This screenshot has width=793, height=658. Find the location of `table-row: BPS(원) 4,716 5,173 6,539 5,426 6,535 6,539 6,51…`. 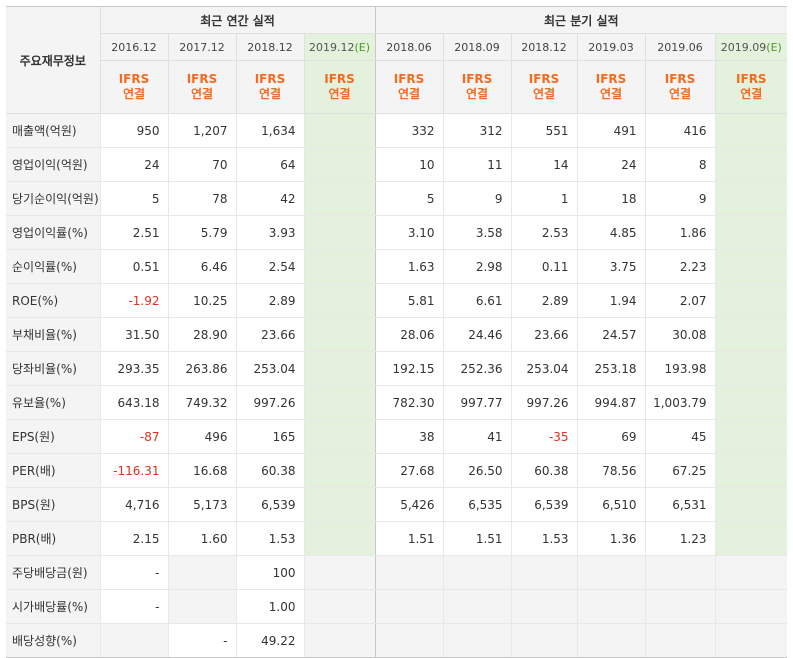

table-row: BPS(원) 4,716 5,173 6,539 5,426 6,535 6,539 6,51… is located at coordinates (397, 504).